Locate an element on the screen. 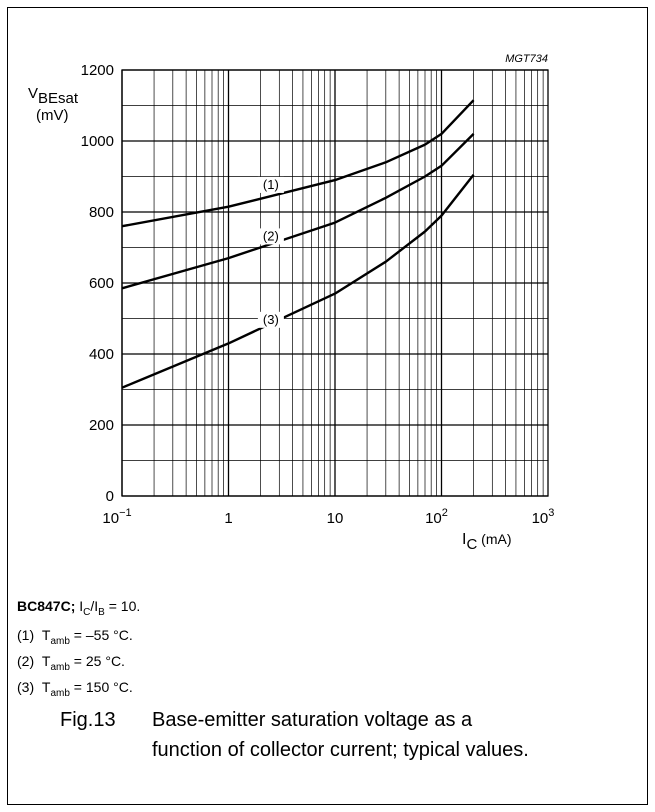 This screenshot has width=655, height=812. condition-val: = 150 °C. is located at coordinates (101, 687).